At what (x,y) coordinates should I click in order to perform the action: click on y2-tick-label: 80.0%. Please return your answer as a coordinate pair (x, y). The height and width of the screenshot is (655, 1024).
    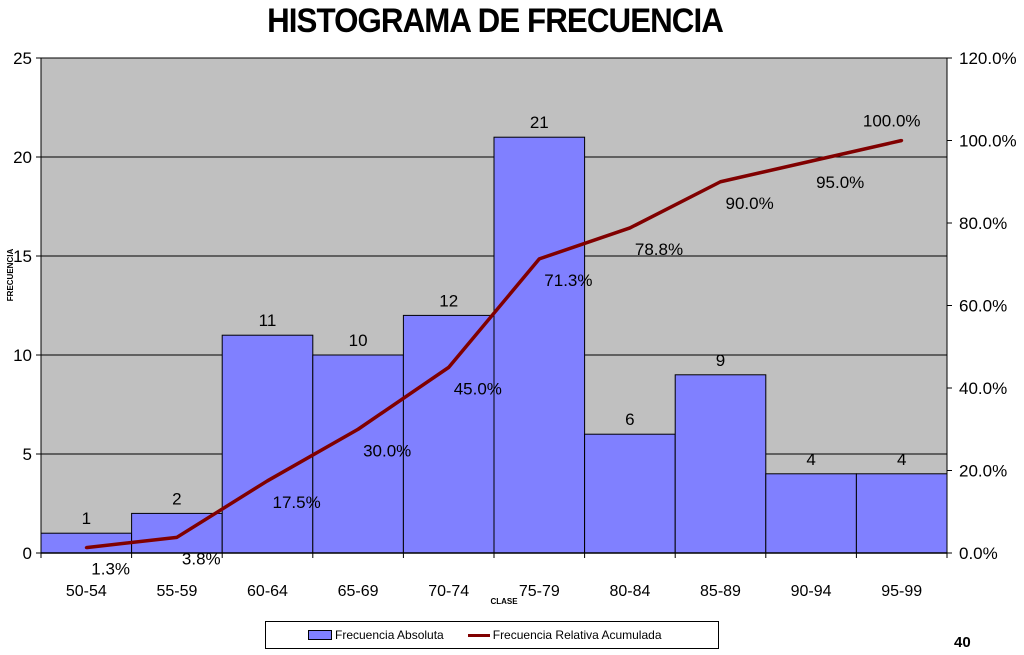
    Looking at the image, I should click on (983, 223).